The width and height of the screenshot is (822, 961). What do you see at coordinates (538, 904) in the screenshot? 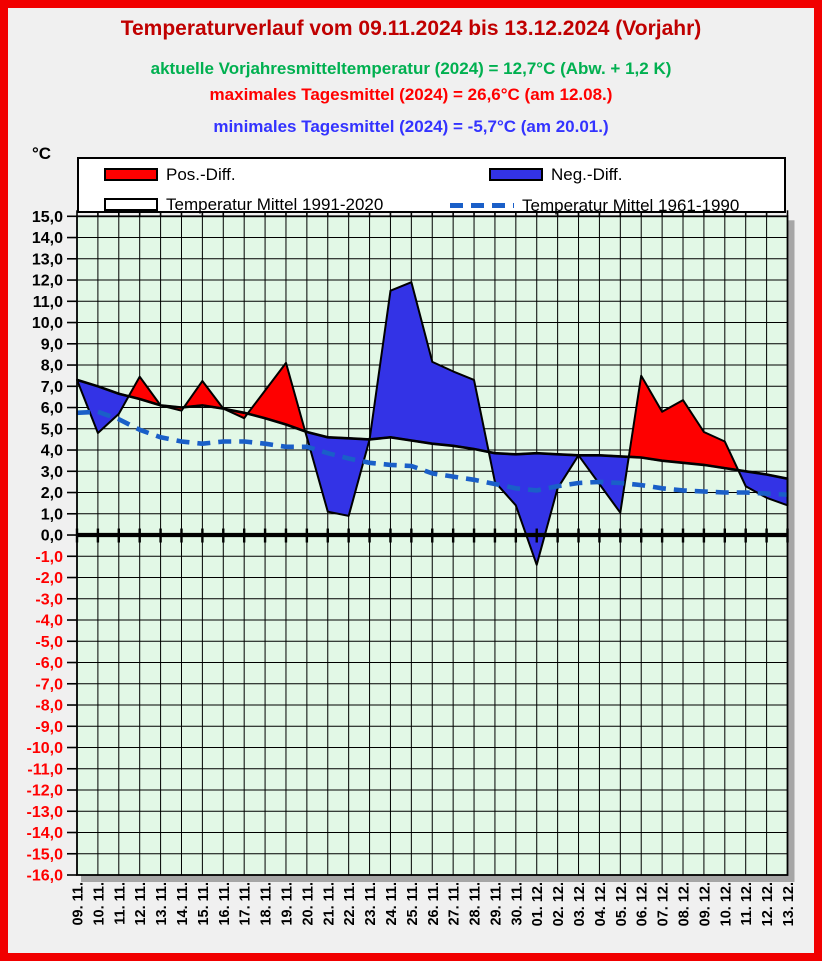
I see `x-axis-label: 01. 12.` at bounding box center [538, 904].